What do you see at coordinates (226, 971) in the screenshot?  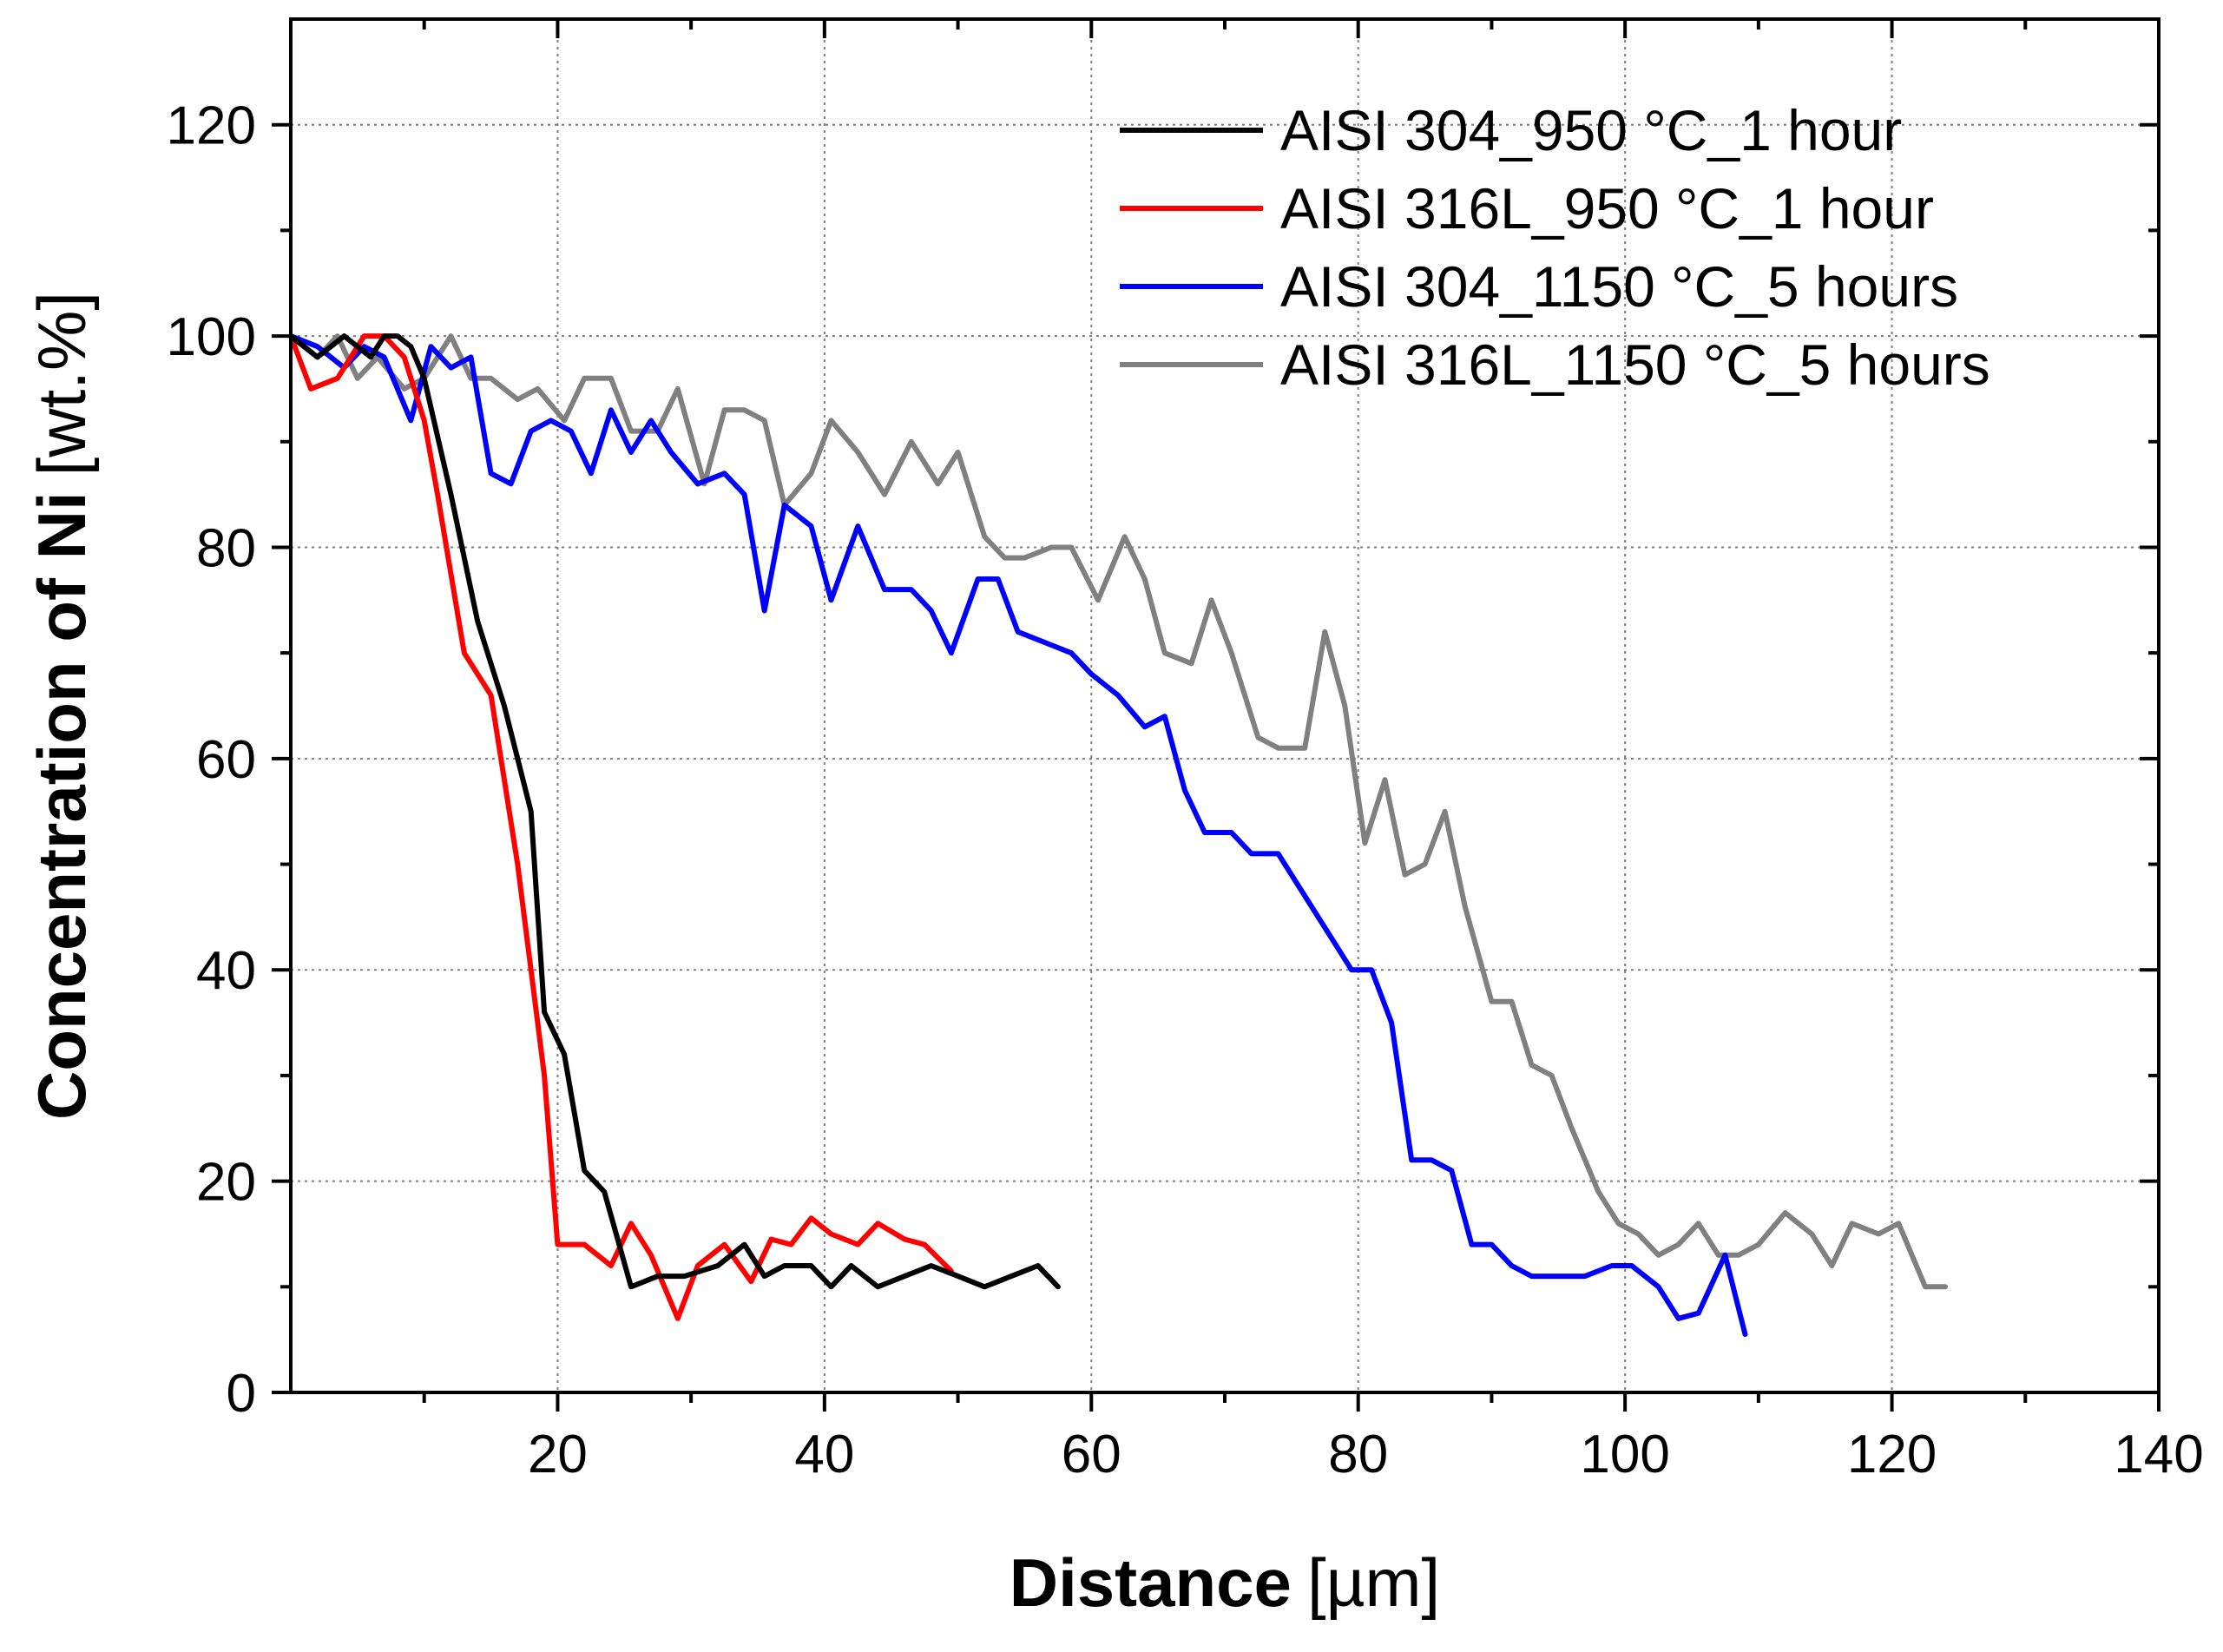 I see `y-tick-label: 40` at bounding box center [226, 971].